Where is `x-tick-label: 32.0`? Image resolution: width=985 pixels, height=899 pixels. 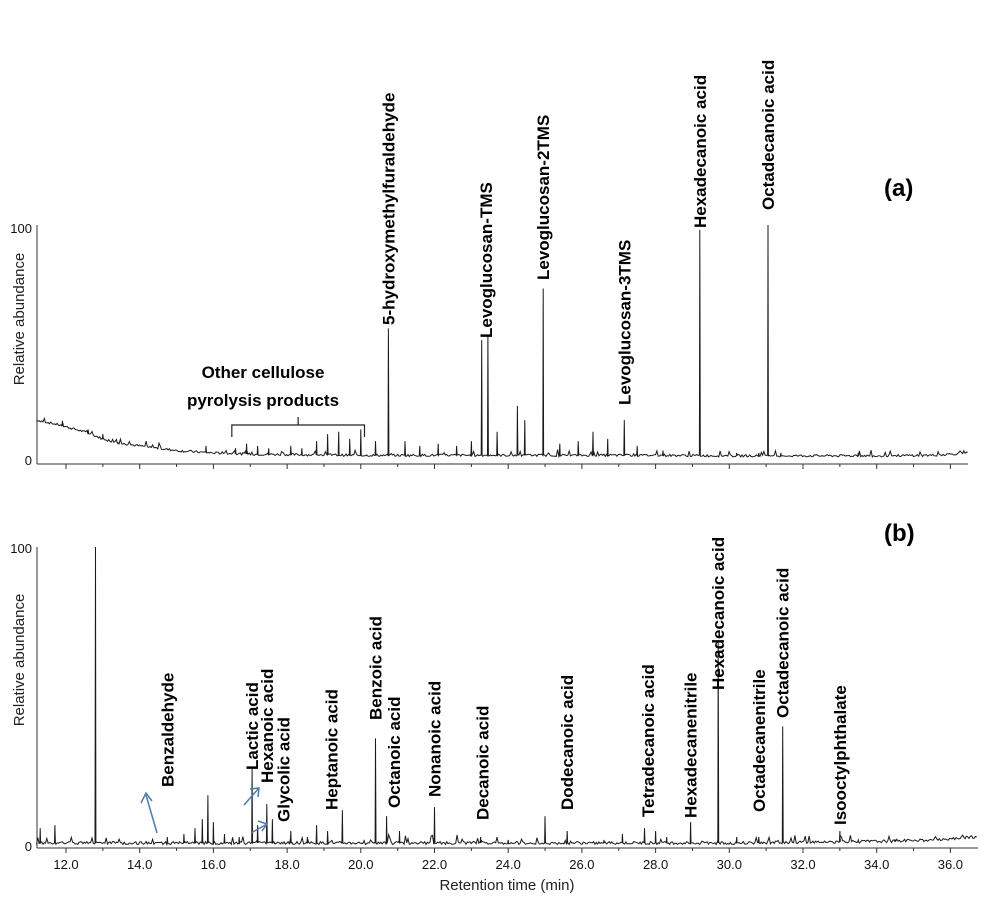
x-tick-label: 32.0 is located at coordinates (802, 864).